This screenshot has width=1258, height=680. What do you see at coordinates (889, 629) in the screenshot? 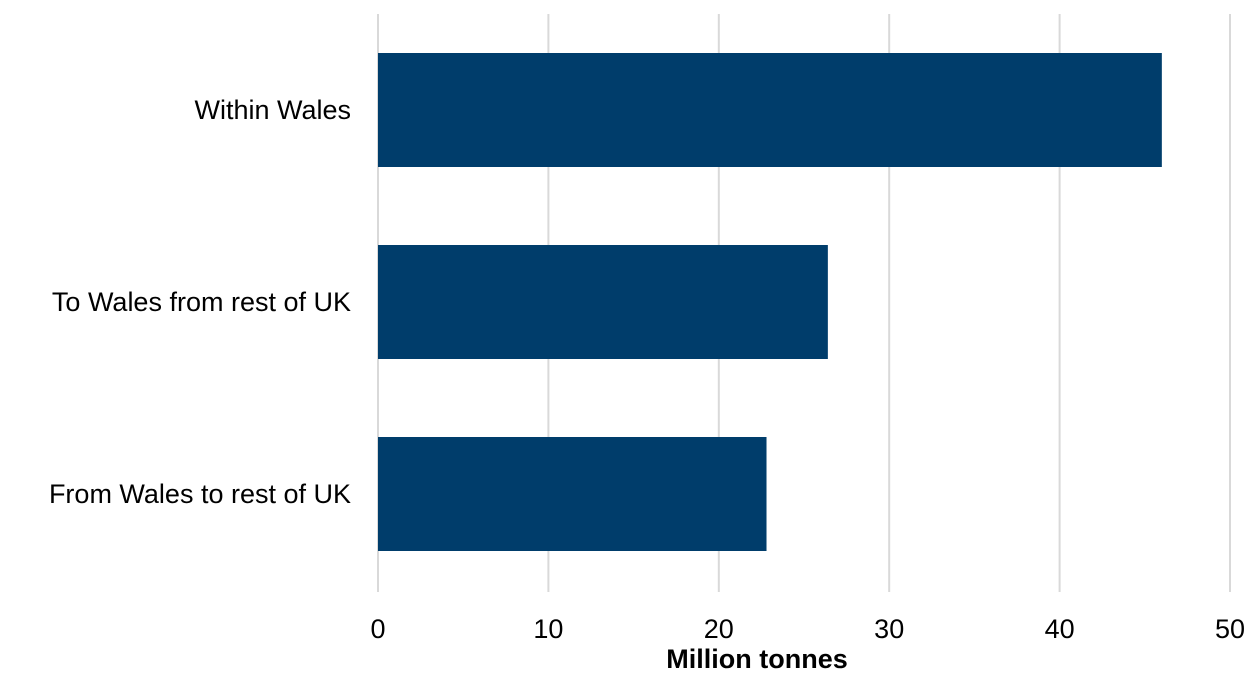
I see `x-tick-label-30: 30` at bounding box center [889, 629].